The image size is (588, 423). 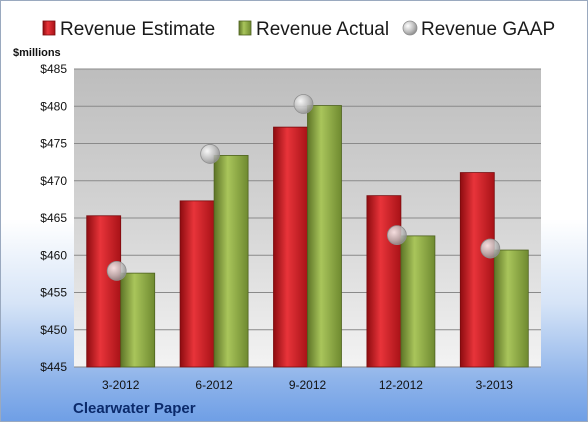 I want to click on x-tick-label: 12-2012, so click(x=401, y=385).